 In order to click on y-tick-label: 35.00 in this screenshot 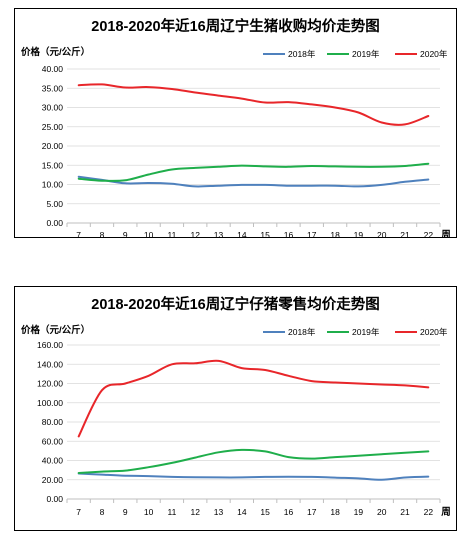, I will do `click(53, 88)`.